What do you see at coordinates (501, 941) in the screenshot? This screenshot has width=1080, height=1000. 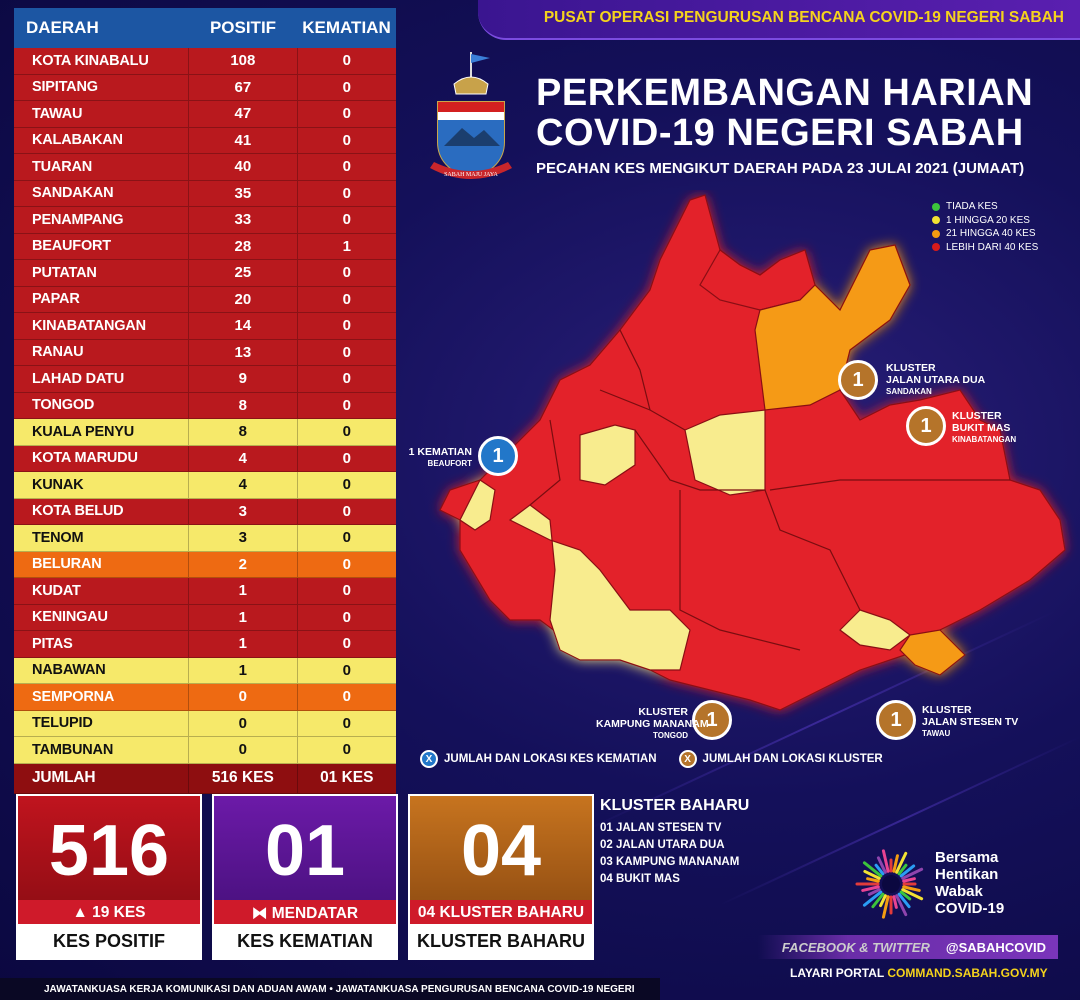 I see `clusters-label: KLUSTER BAHARU` at bounding box center [501, 941].